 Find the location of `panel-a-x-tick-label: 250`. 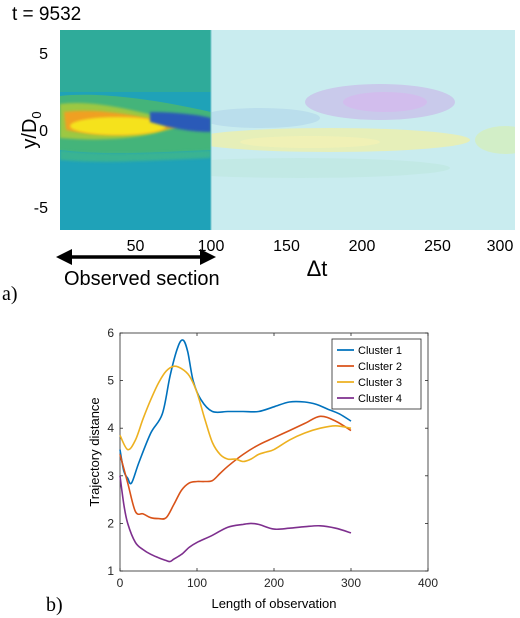

panel-a-x-tick-label: 250 is located at coordinates (437, 246).